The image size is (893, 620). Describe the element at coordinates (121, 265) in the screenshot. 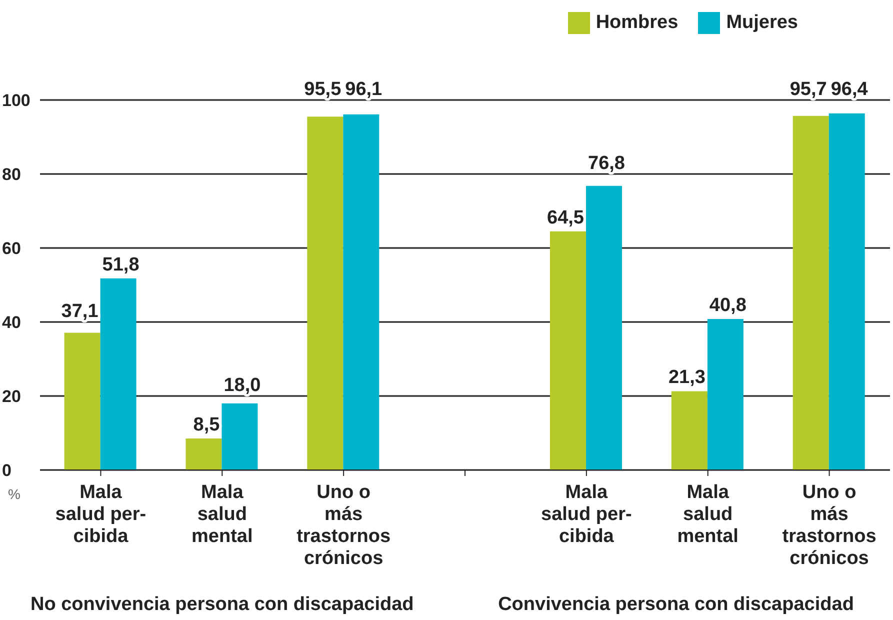

I see `data-label: 51,8` at that location.